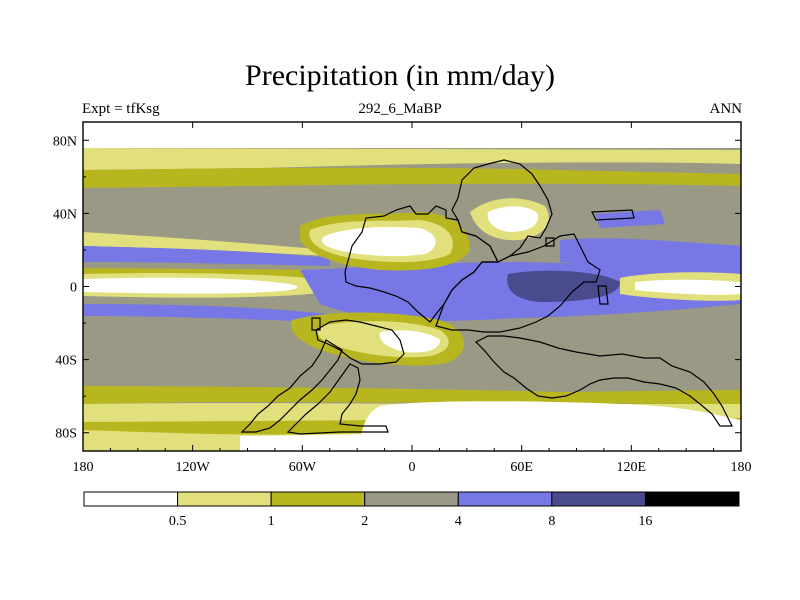  Describe the element at coordinates (206, 256) in the screenshot. I see `north-itcz-wet-band` at that location.